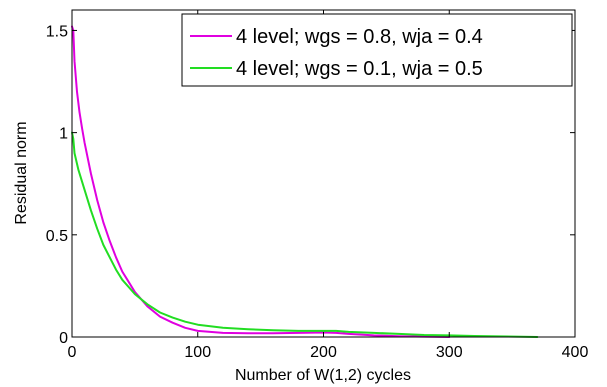 The image size is (607, 387). I want to click on y-tick-label: 1.5, so click(57, 31).